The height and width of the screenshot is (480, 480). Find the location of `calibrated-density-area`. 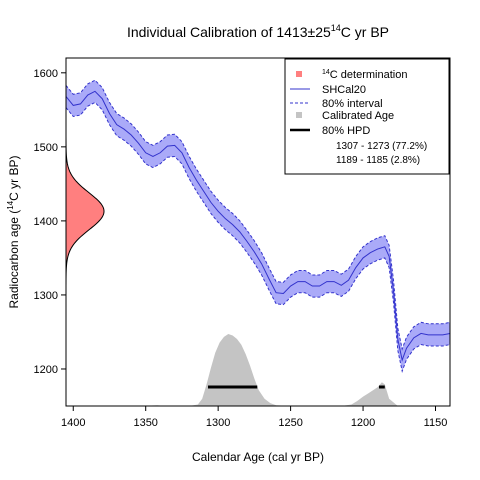

calibrated-density-area is located at coordinates (280, 370).